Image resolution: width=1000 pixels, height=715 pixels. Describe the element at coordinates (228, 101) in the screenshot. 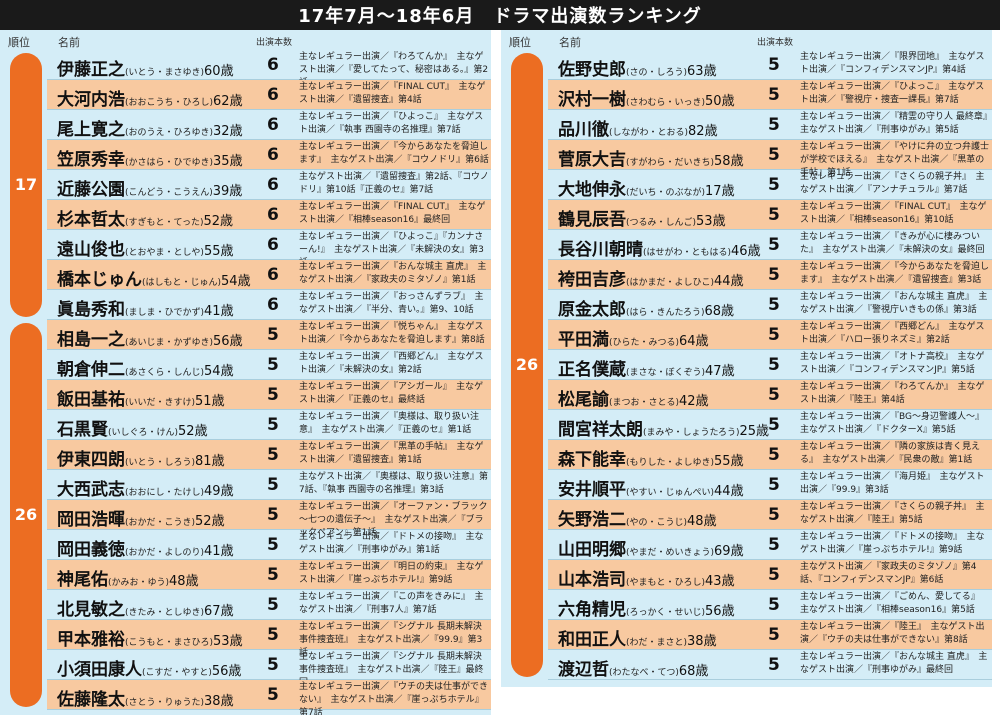

I see `actor-age: 62歳` at that location.